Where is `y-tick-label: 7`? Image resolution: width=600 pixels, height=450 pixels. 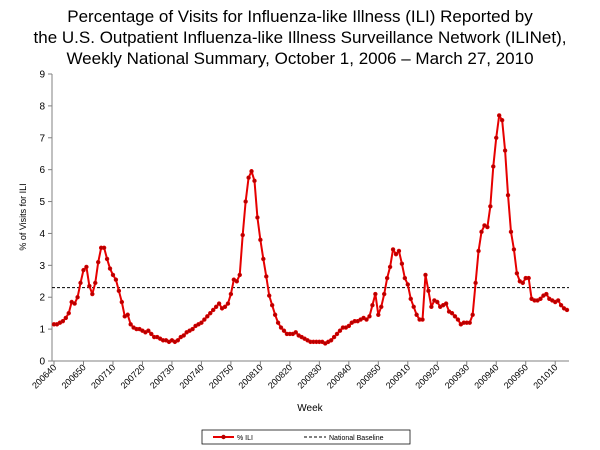 y-tick-label: 7 is located at coordinates (42, 138).